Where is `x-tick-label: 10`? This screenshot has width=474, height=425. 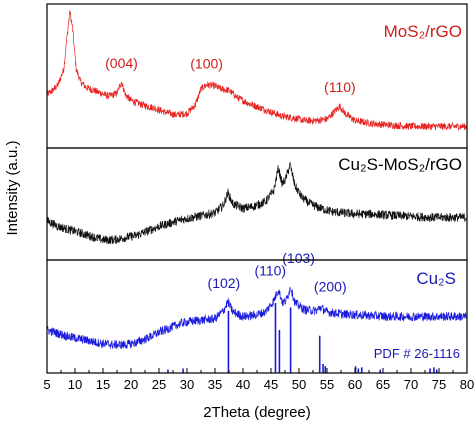 x-tick-label: 10 is located at coordinates (75, 384).